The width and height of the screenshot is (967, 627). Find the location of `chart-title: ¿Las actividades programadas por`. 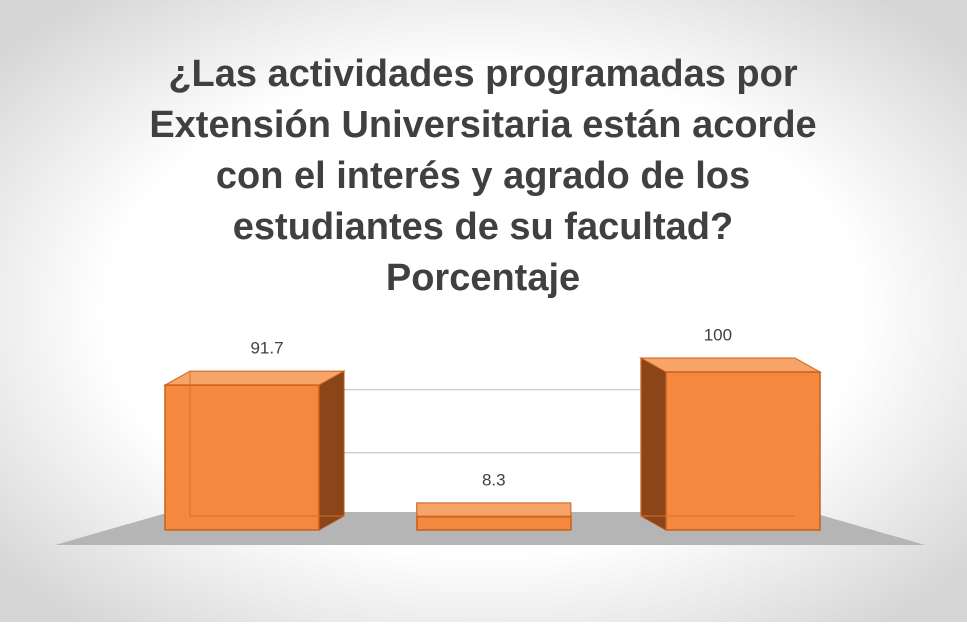

chart-title: ¿Las actividades programadas por is located at coordinates (483, 74).